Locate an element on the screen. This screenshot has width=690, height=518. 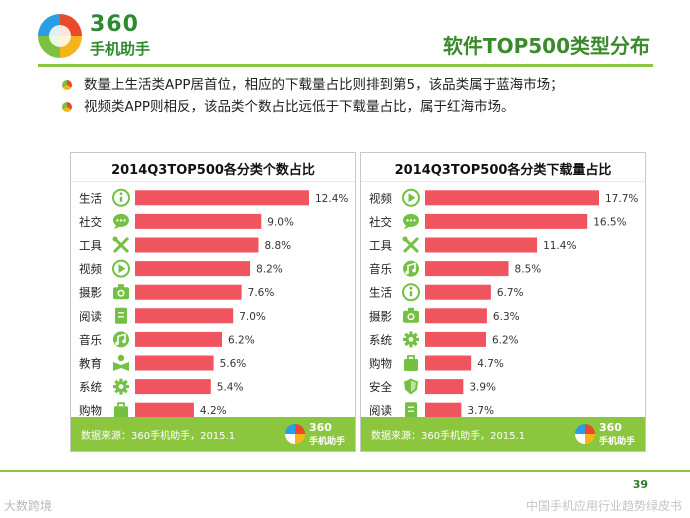
value-label: 8.8% is located at coordinates (277, 246).